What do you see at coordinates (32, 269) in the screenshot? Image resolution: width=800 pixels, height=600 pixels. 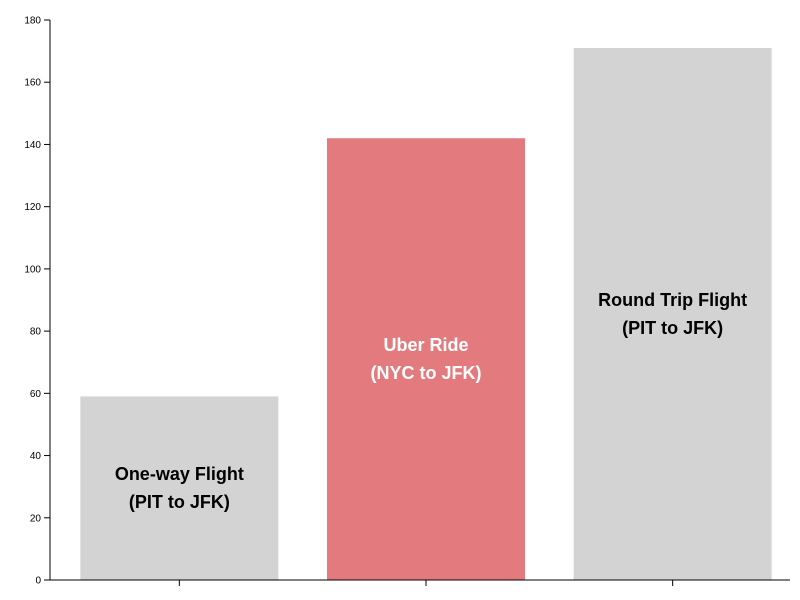 I see `y-tick-label: 100` at bounding box center [32, 269].